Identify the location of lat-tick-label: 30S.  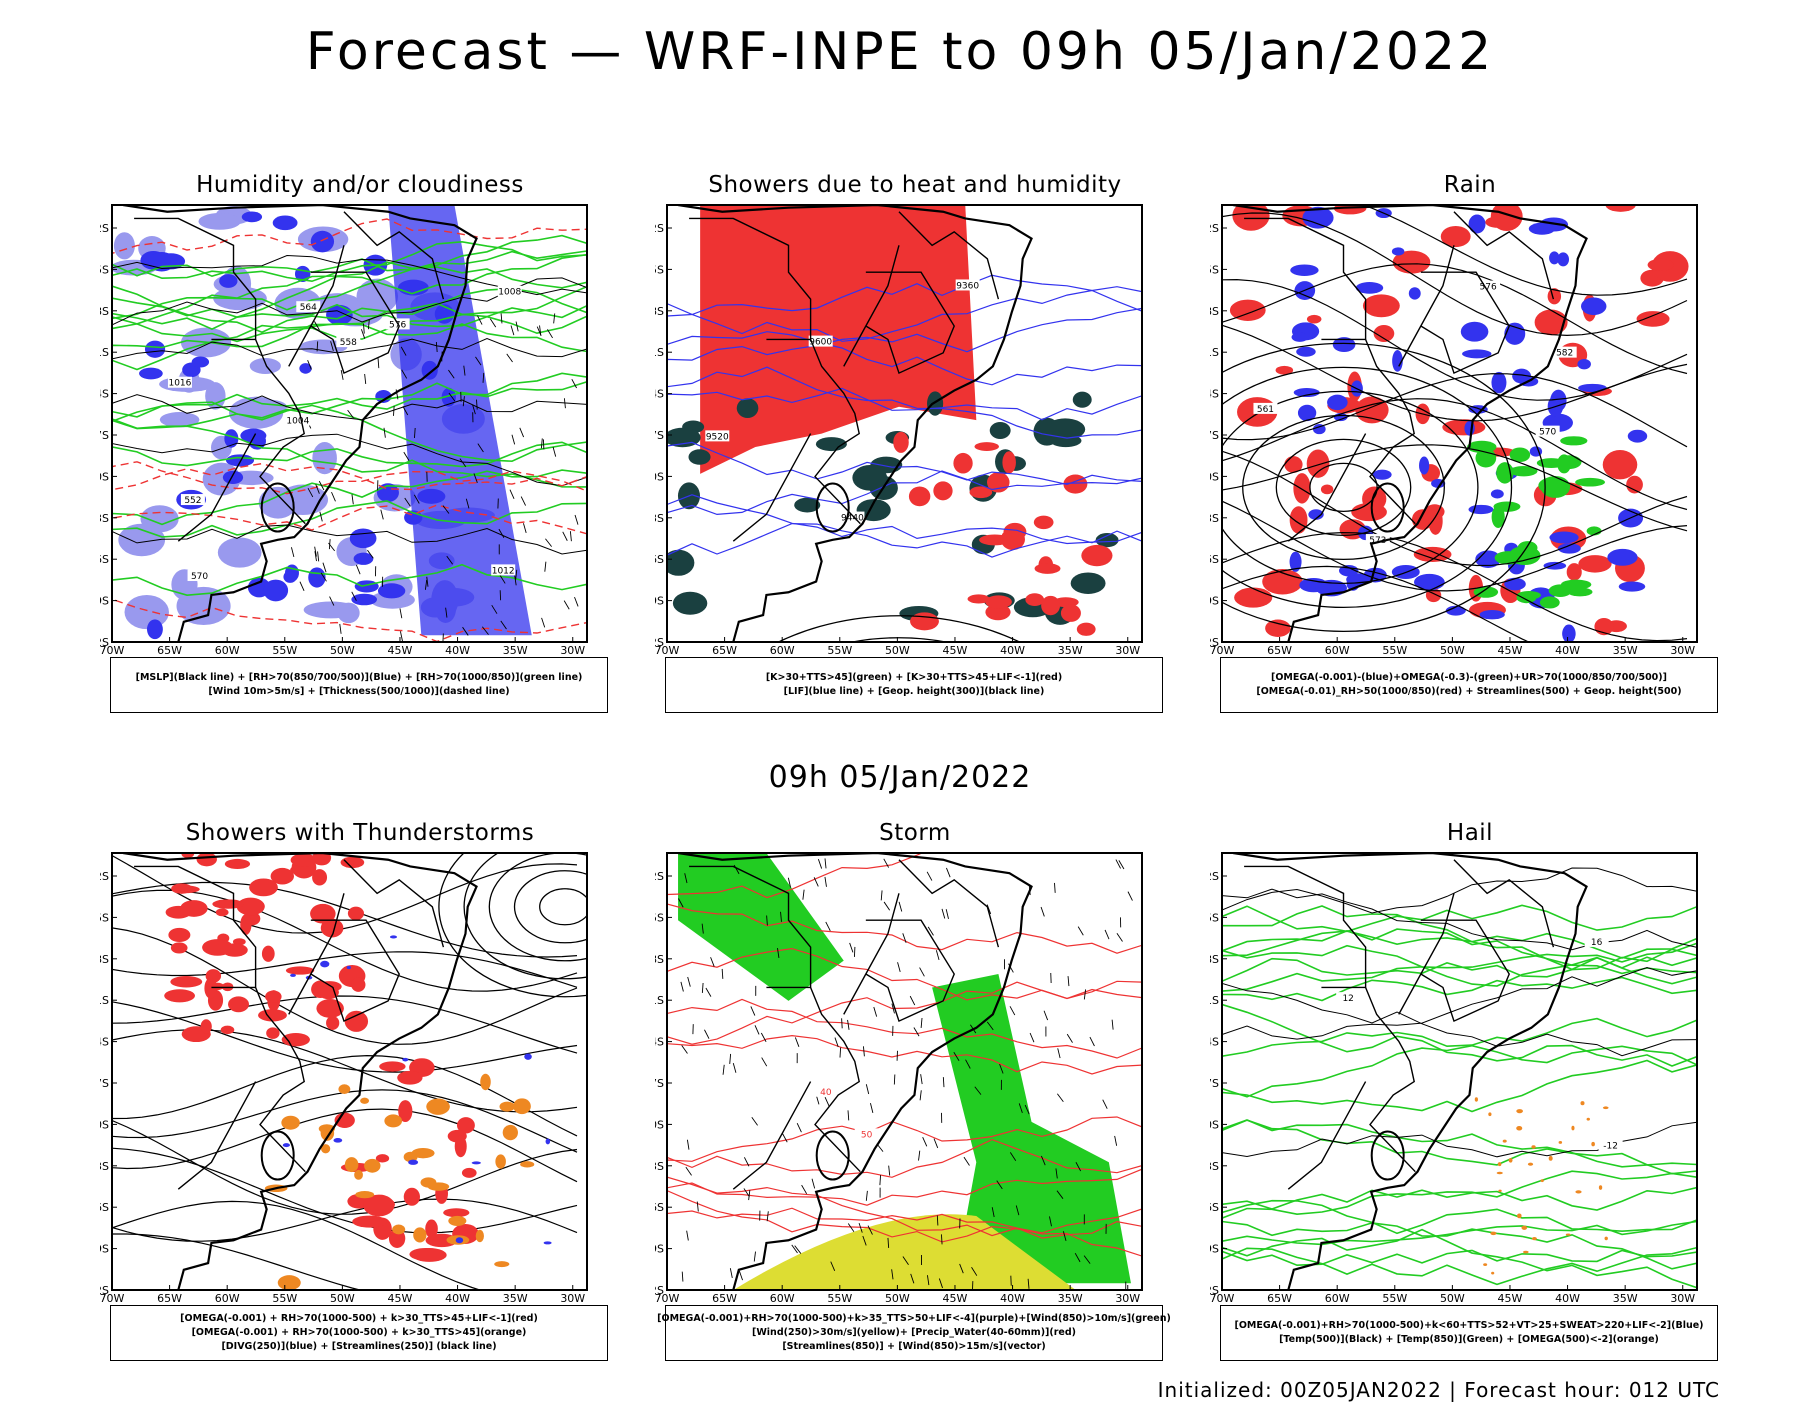
(1214, 476).